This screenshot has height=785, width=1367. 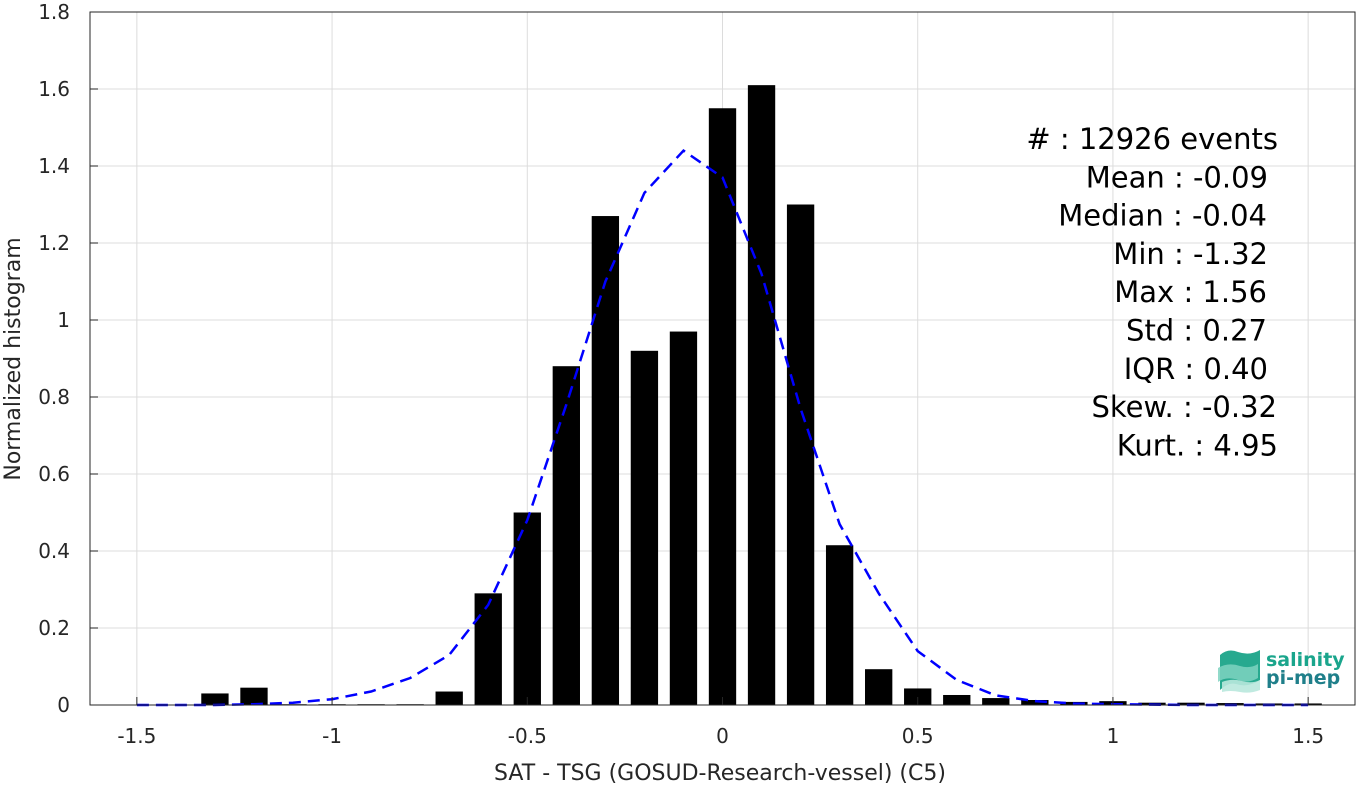 What do you see at coordinates (54, 12) in the screenshot?
I see `y-tick-label: 1.8` at bounding box center [54, 12].